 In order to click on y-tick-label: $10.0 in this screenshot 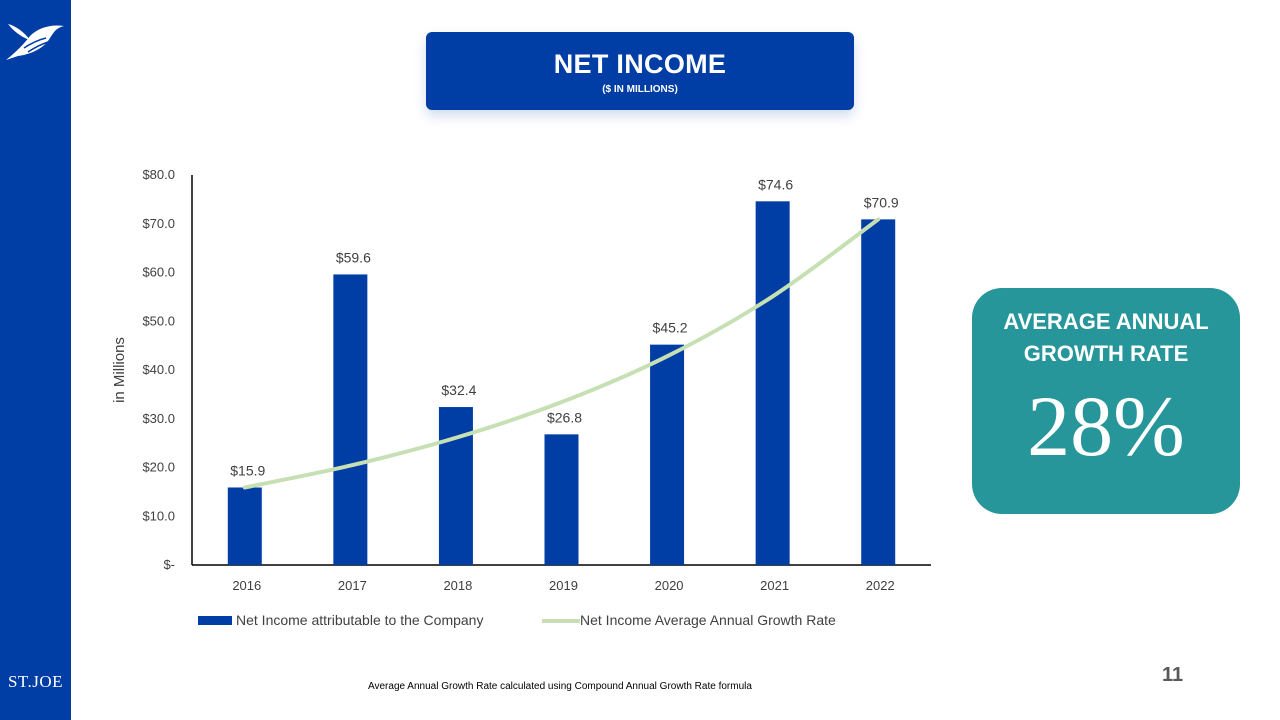, I will do `click(158, 515)`.